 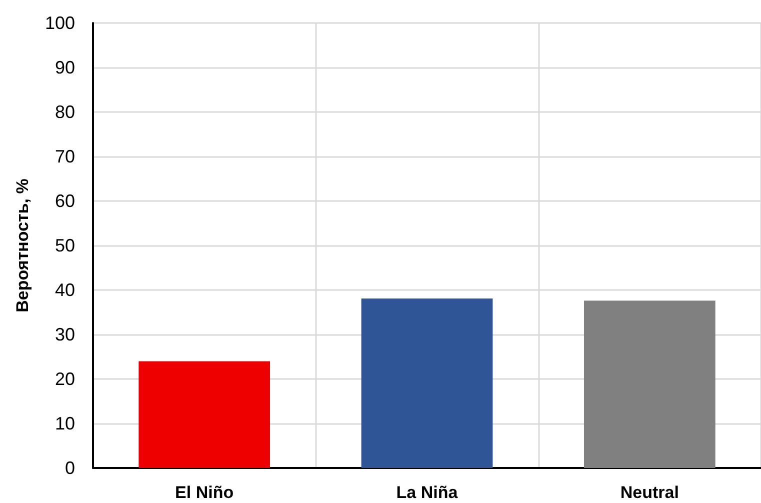 I want to click on y-tick-label: 90, so click(x=64, y=68).